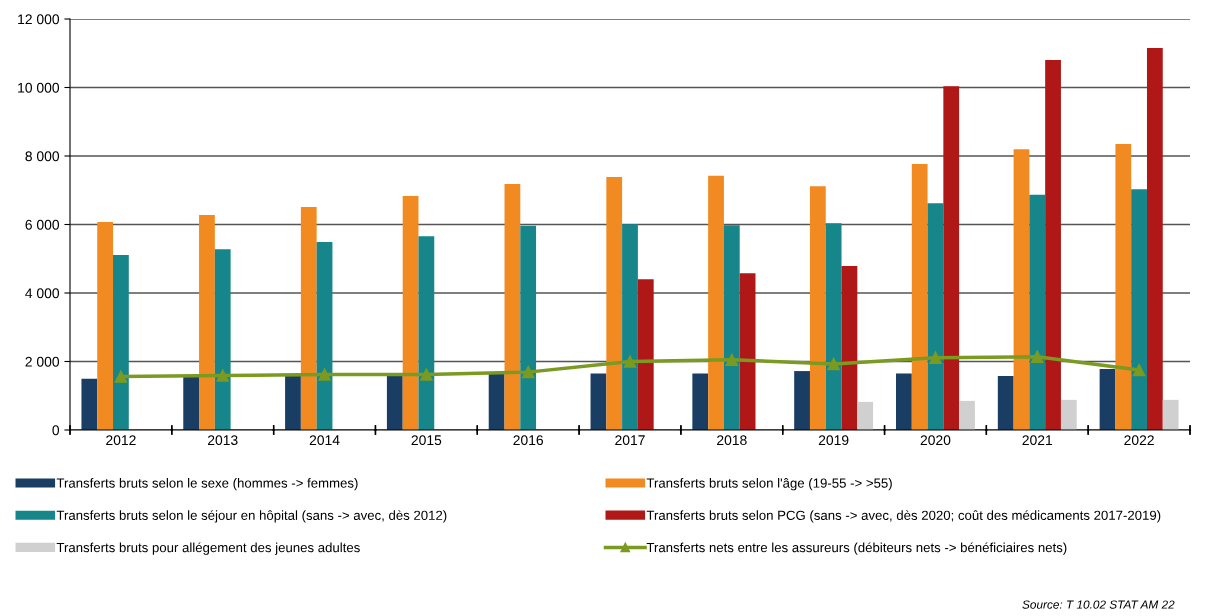 This screenshot has height=616, width=1211. Describe the element at coordinates (769, 484) in the screenshot. I see `legend-label: Transferts bruts selon l'âge (19-55 -> >55)` at that location.